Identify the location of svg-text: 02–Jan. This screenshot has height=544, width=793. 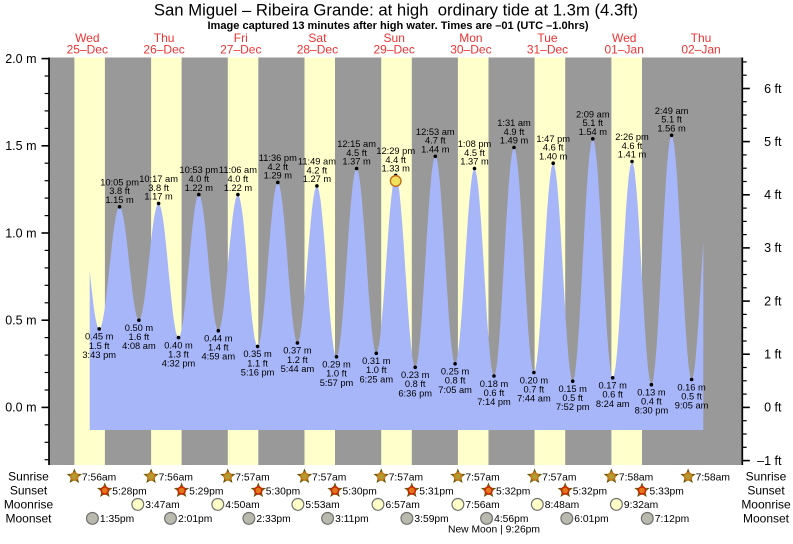
(700, 49).